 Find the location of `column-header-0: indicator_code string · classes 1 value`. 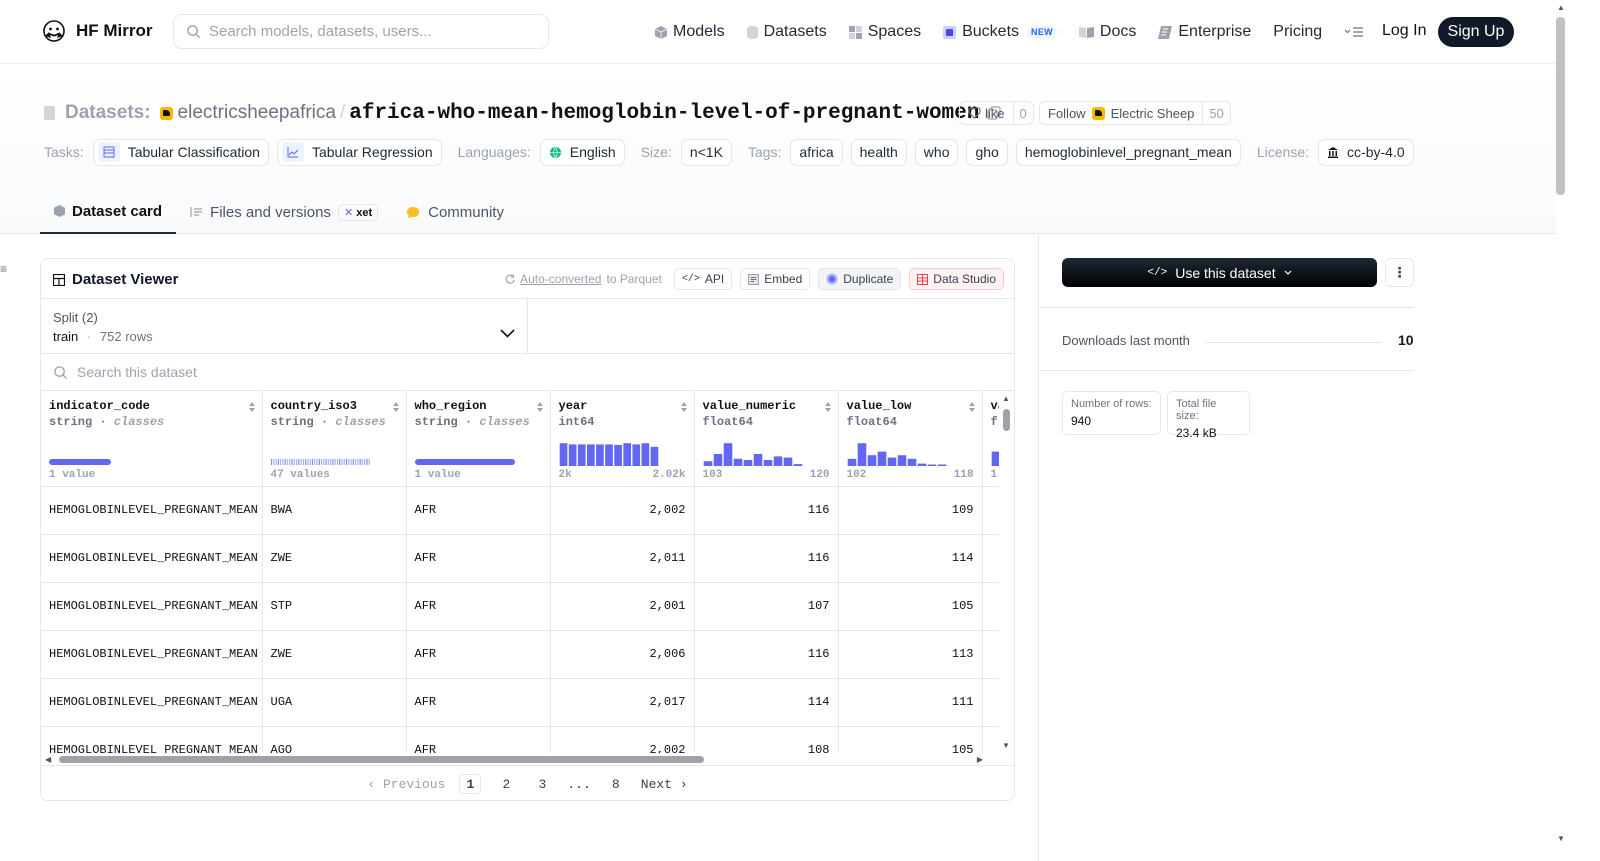

column-header-0: indicator_code string · classes 1 value is located at coordinates (152, 439).